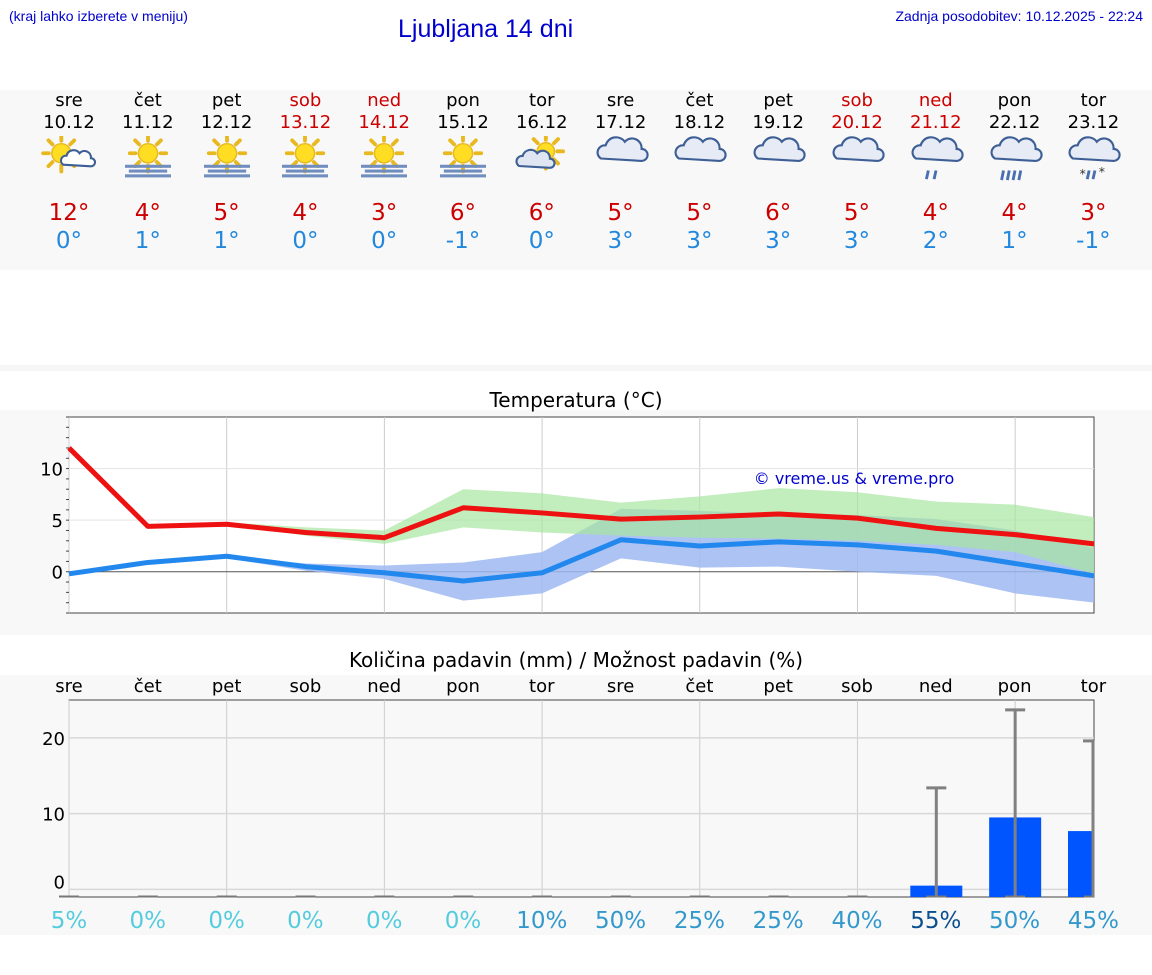 The width and height of the screenshot is (1152, 975). Describe the element at coordinates (936, 122) in the screenshot. I see `day-date: 21.12` at that location.